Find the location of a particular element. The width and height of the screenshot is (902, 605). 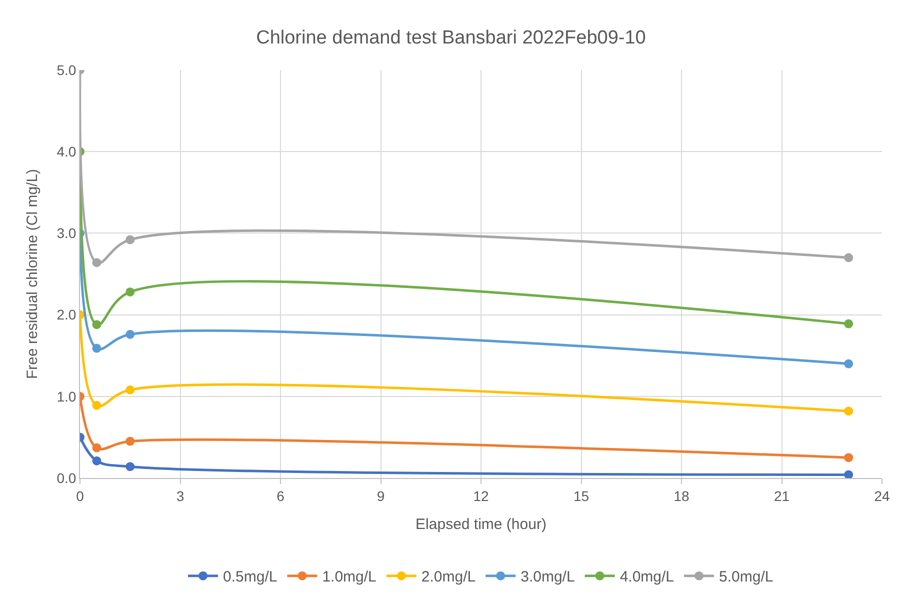

chart-title: Chlorine demand test Bansbari 2022Feb09-10 is located at coordinates (451, 38).